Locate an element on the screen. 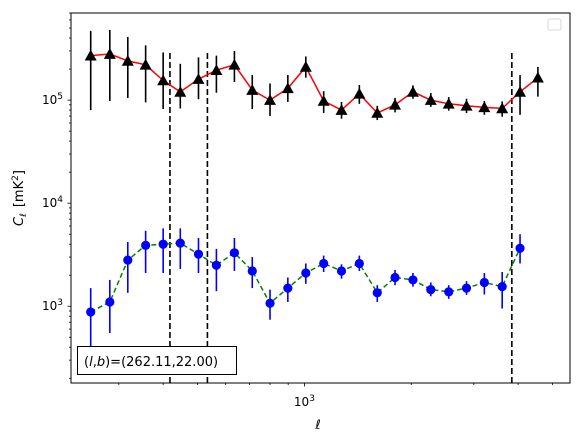  x-tick-label: 103 is located at coordinates (304, 401).